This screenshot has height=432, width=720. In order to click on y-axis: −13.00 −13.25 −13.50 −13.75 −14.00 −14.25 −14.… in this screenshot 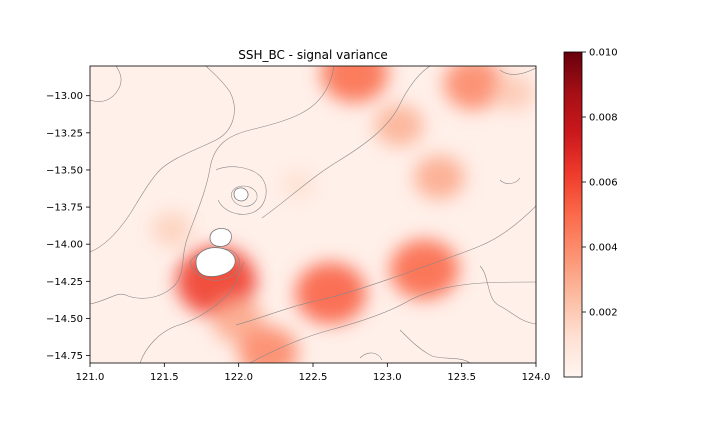, I will do `click(68, 226)`.